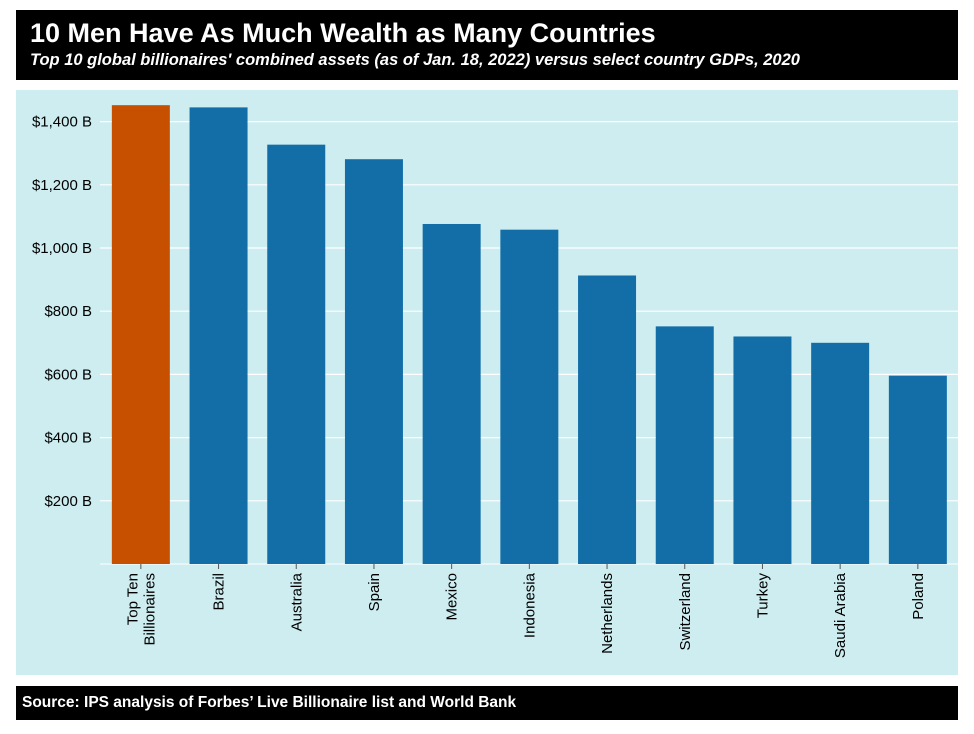  Describe the element at coordinates (62, 248) in the screenshot. I see `y-tick-label: $1,000 B` at that location.